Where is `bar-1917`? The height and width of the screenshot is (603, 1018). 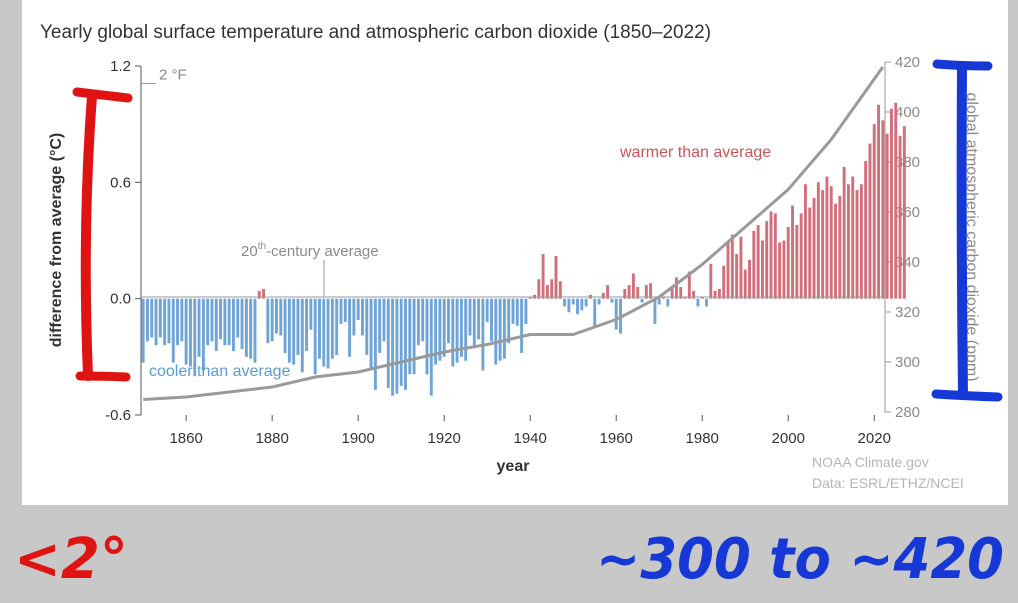
bar-1917 is located at coordinates (431, 347).